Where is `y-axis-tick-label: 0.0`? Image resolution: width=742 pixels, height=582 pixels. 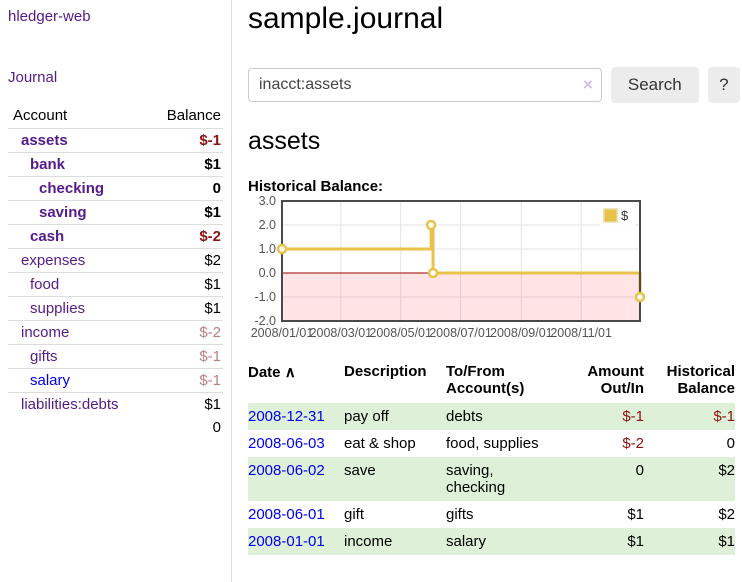 y-axis-tick-label: 0.0 is located at coordinates (267, 273).